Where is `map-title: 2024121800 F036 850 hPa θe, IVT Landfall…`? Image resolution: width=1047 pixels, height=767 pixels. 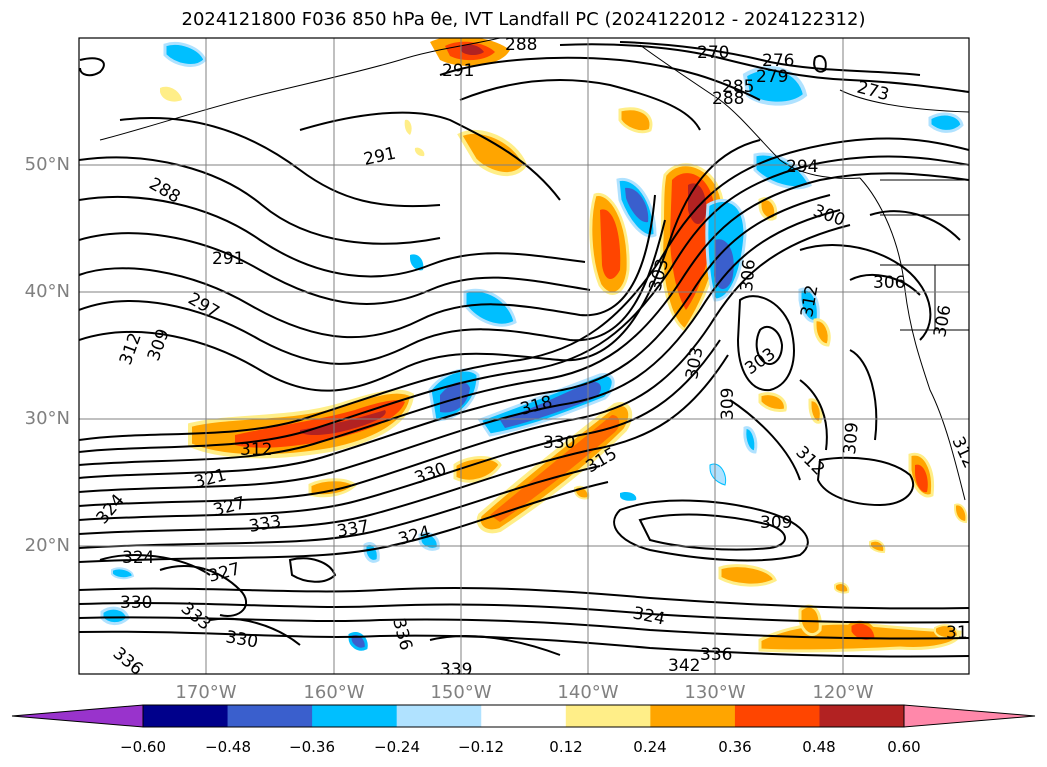
map-title: 2024121800 F036 850 hPa θe, IVT Landfall… is located at coordinates (523, 19).